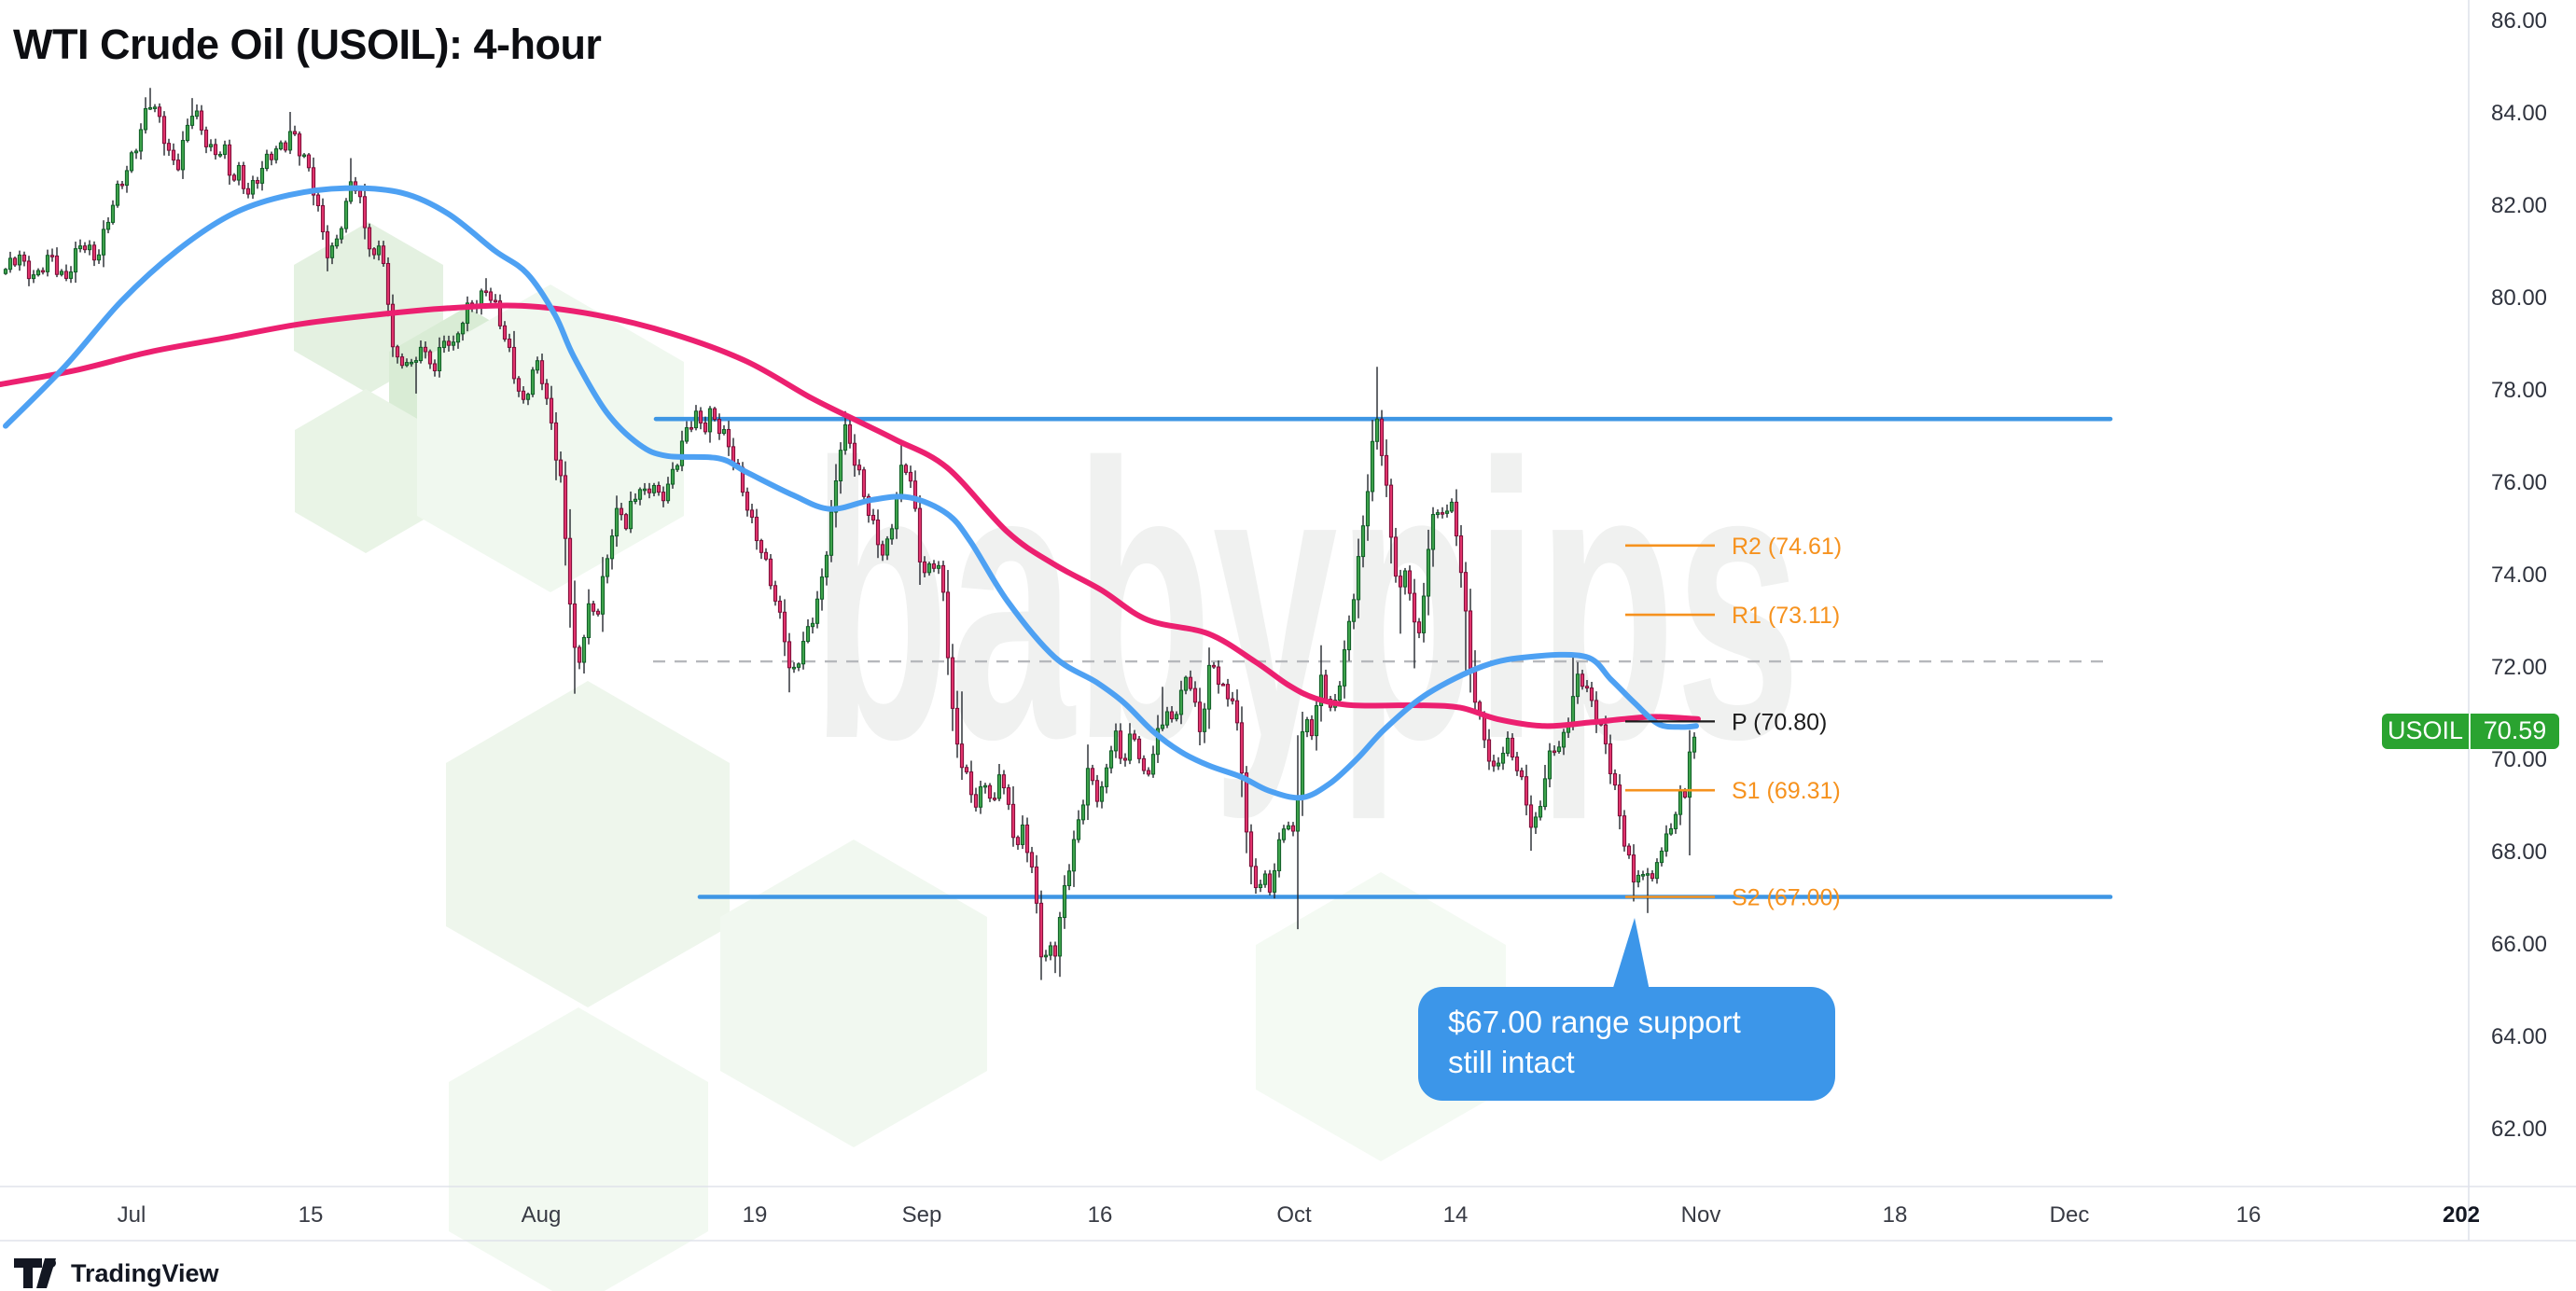  I want to click on callout-line2: still intact, so click(1511, 1062).